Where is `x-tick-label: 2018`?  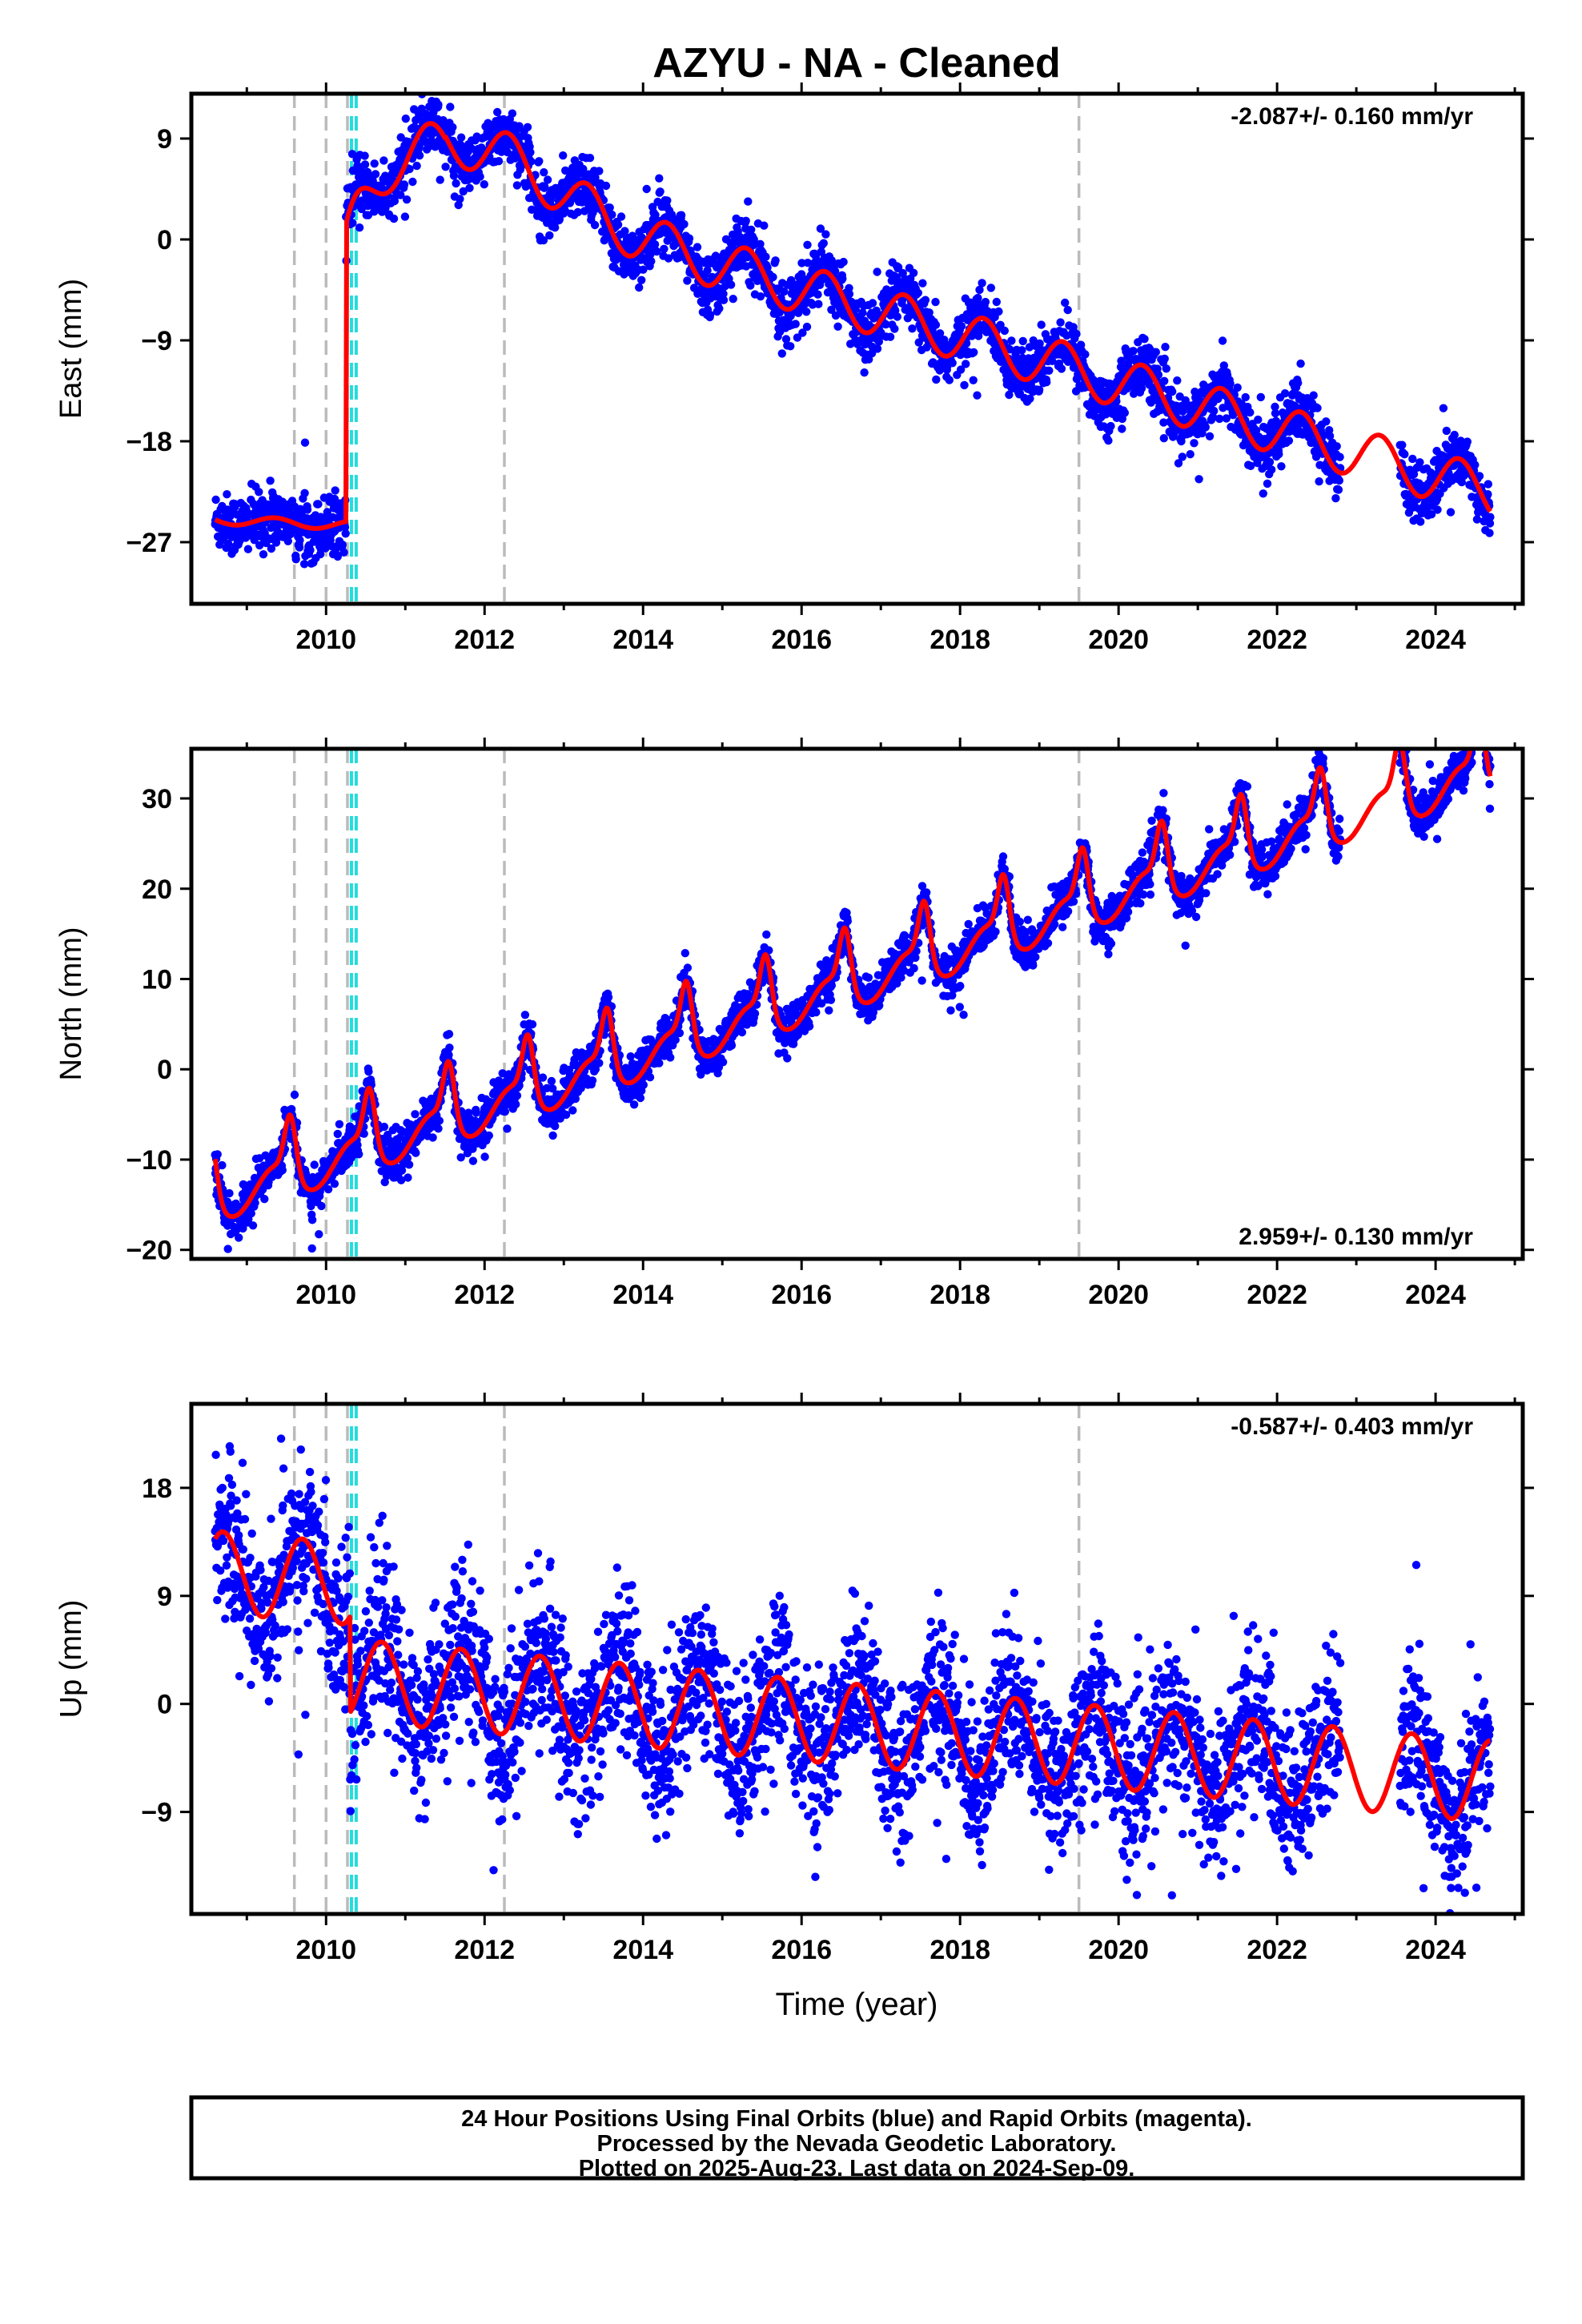
x-tick-label: 2018 is located at coordinates (960, 640).